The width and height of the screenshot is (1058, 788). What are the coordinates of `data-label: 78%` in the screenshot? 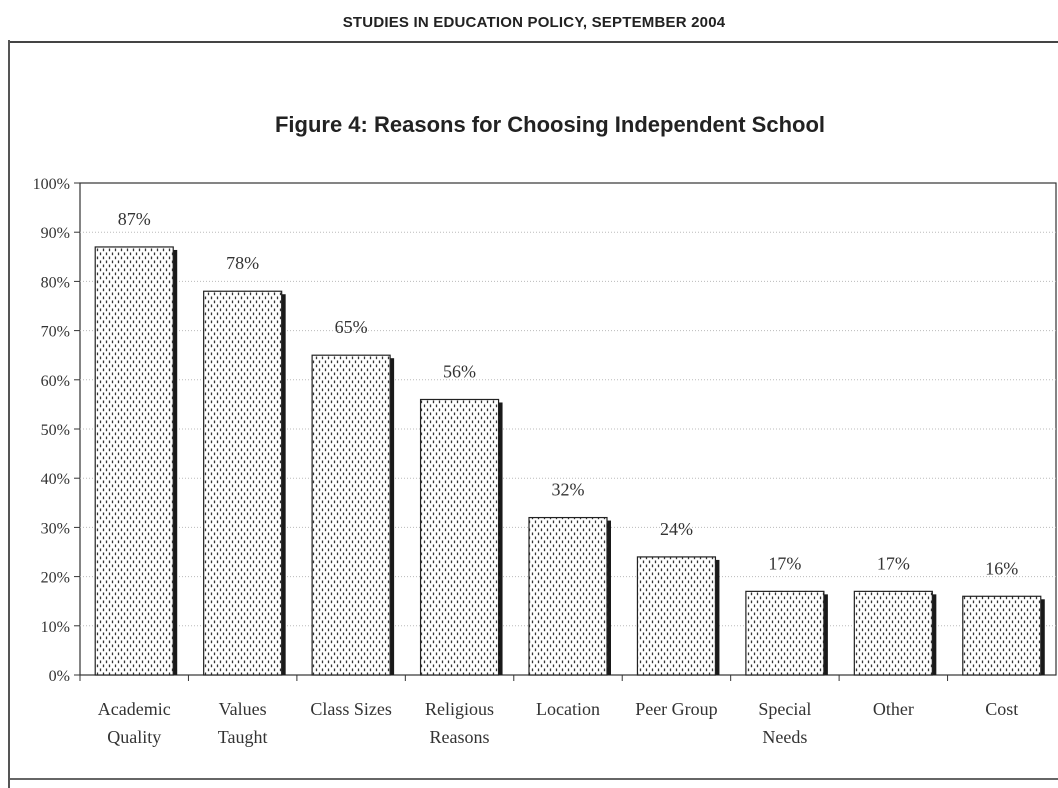 It's located at (242, 263).